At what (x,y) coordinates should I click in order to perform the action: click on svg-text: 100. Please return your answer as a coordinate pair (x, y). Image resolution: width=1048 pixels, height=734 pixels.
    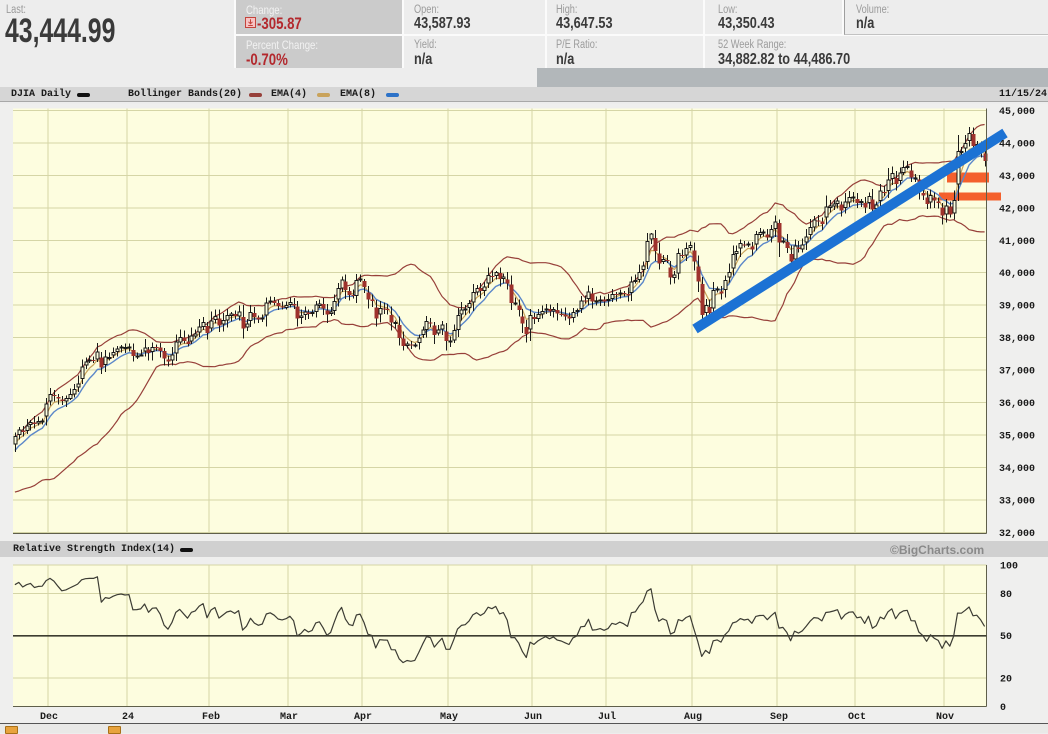
    Looking at the image, I should click on (1009, 567).